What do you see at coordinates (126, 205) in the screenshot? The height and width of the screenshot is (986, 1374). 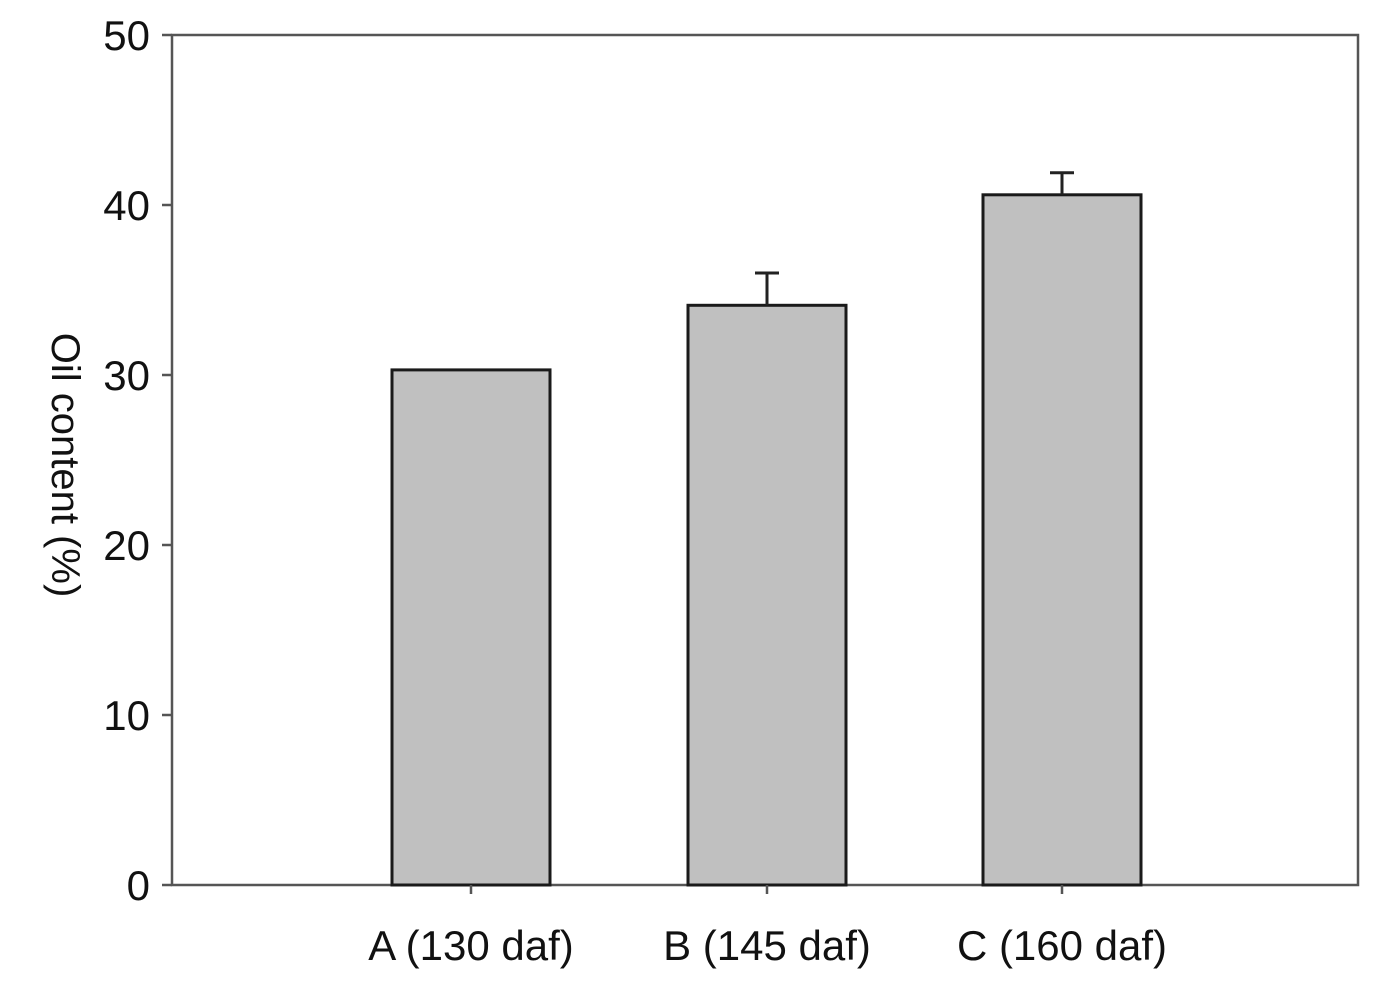 I see `y-tick-label: 40` at bounding box center [126, 205].